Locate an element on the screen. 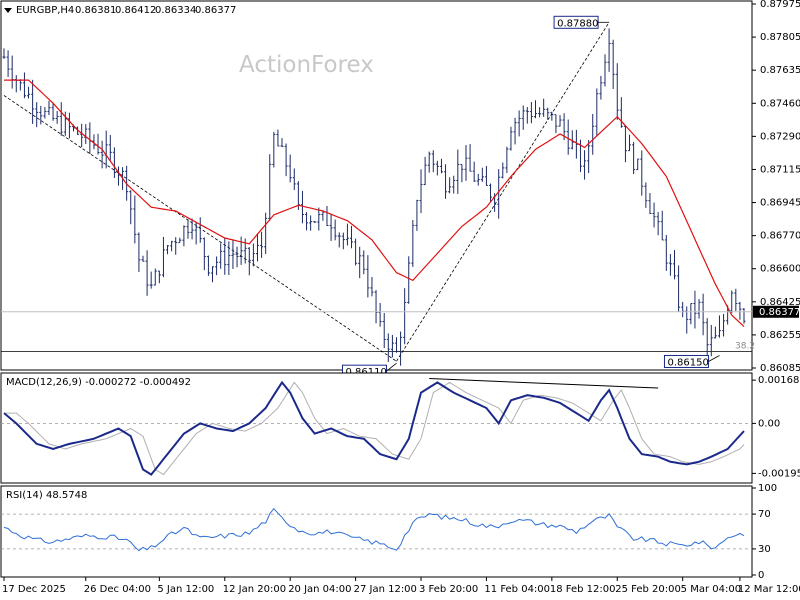  price-tick-label: 0.87635 is located at coordinates (780, 70).